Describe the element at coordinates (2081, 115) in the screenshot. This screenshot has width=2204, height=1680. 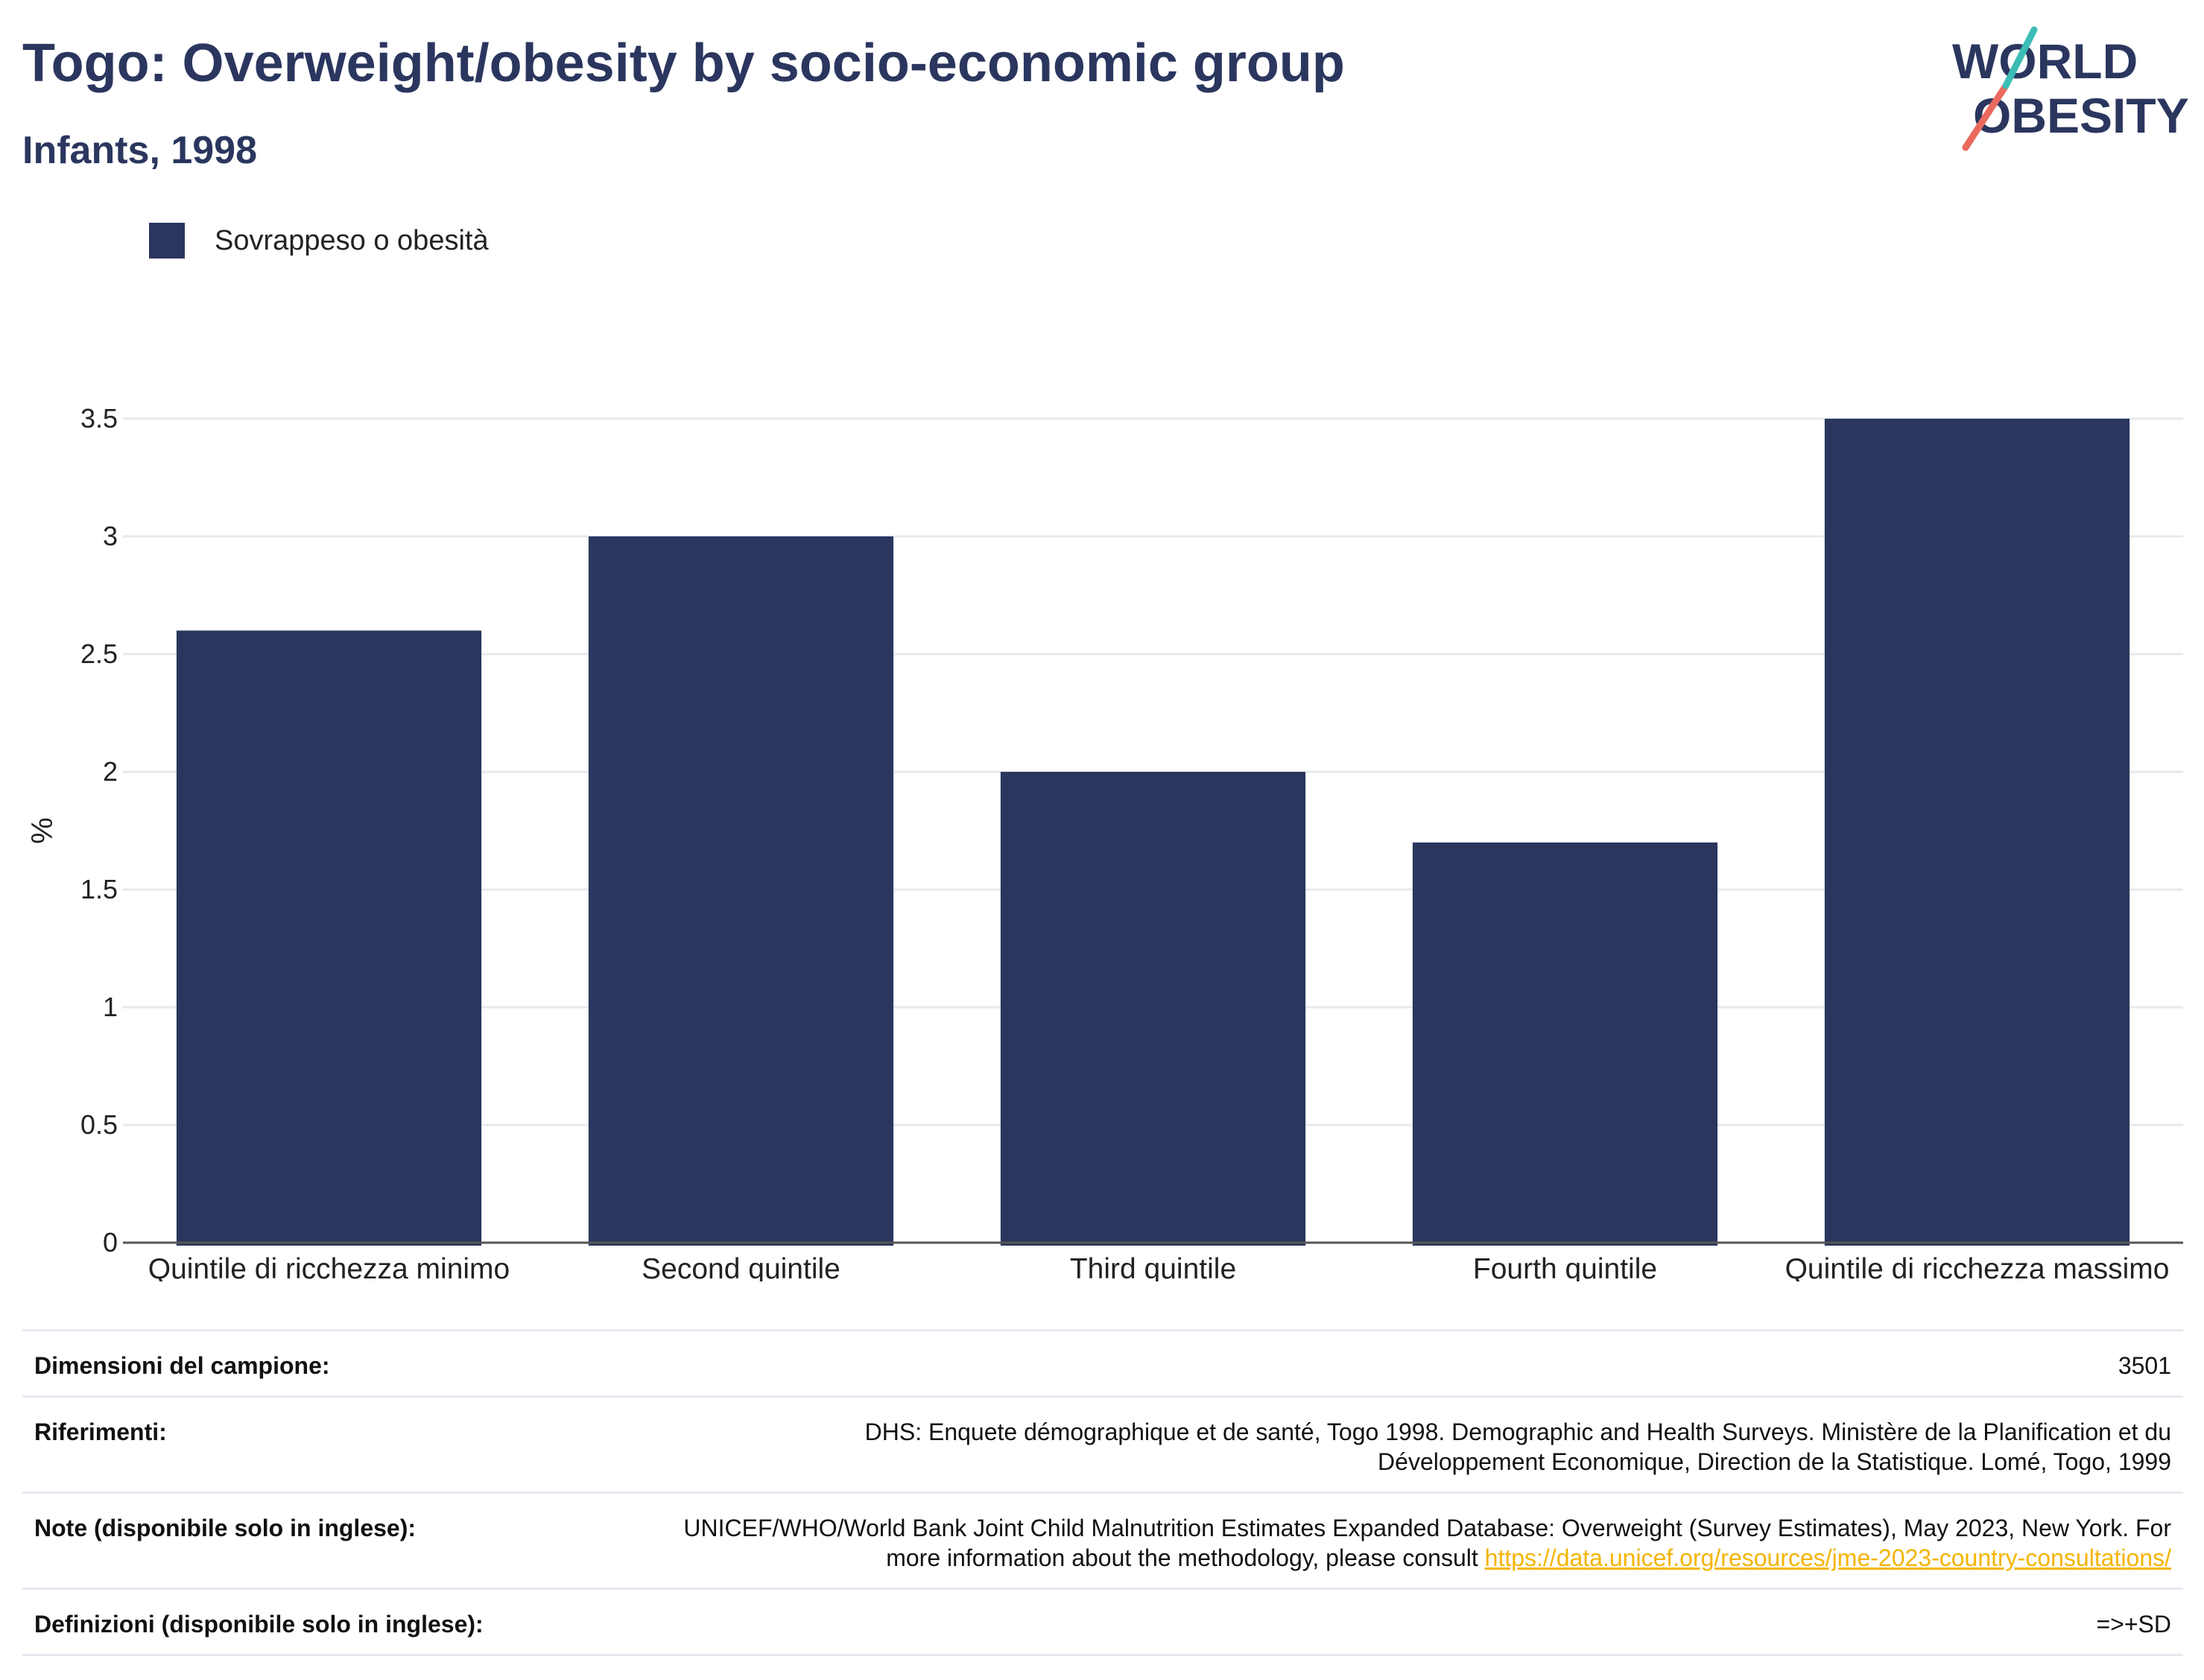
I see `logo-line2: OBESITY` at that location.